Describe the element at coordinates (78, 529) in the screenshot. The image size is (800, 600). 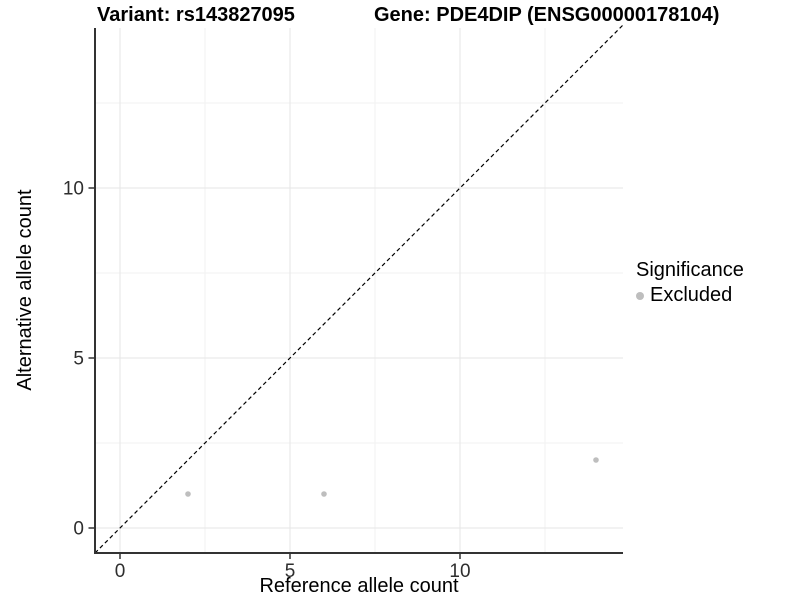
I see `y-tick-label: 0` at that location.